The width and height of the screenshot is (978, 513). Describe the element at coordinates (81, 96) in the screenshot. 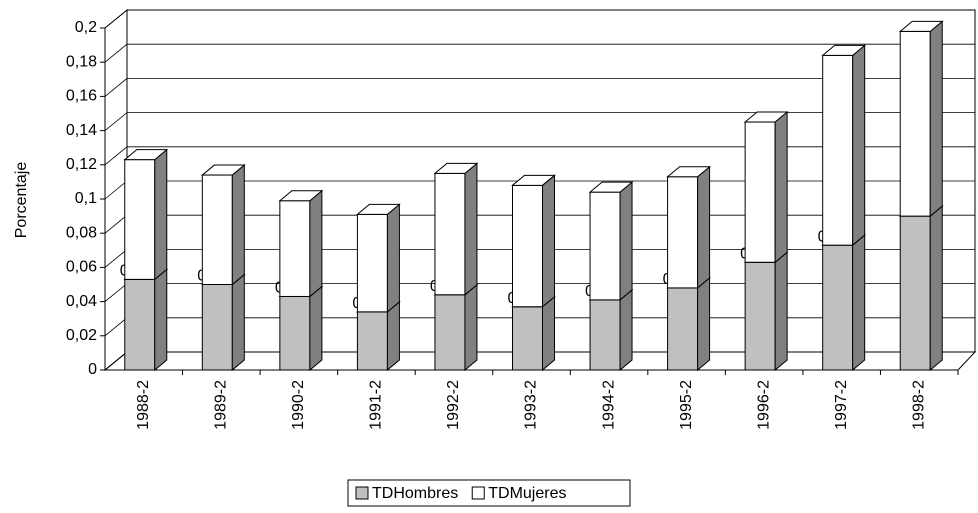

I see `y-tick-label: 0,16` at that location.